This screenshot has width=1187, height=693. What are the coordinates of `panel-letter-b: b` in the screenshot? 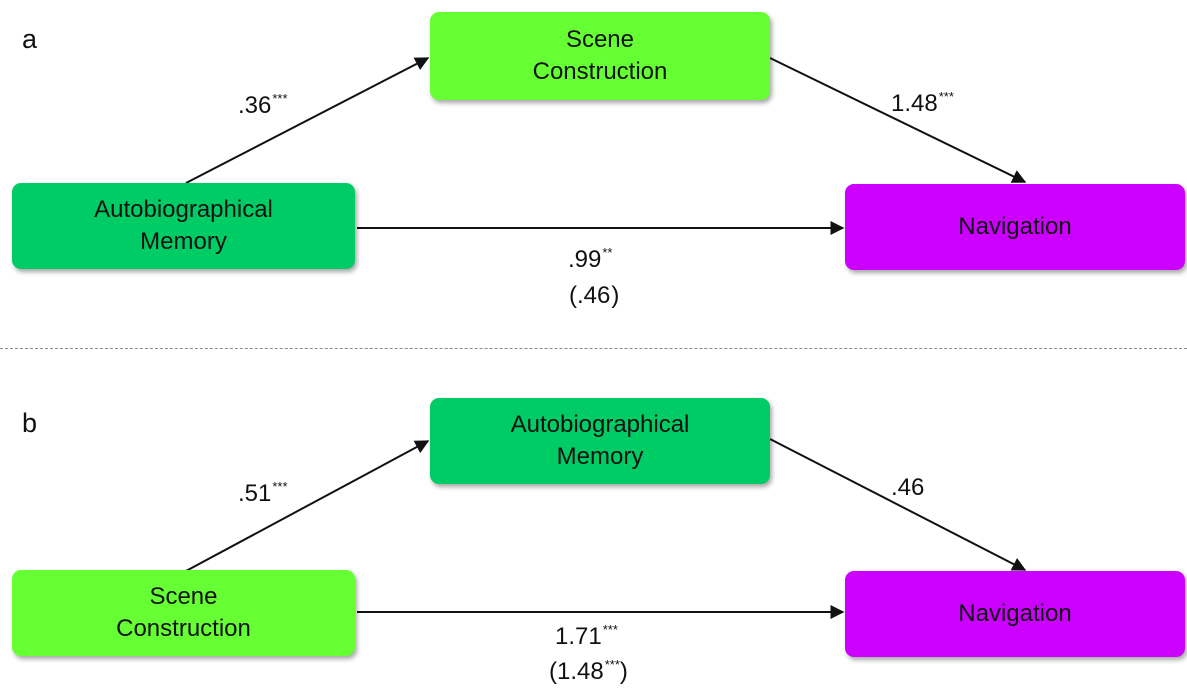 It's located at (30, 423).